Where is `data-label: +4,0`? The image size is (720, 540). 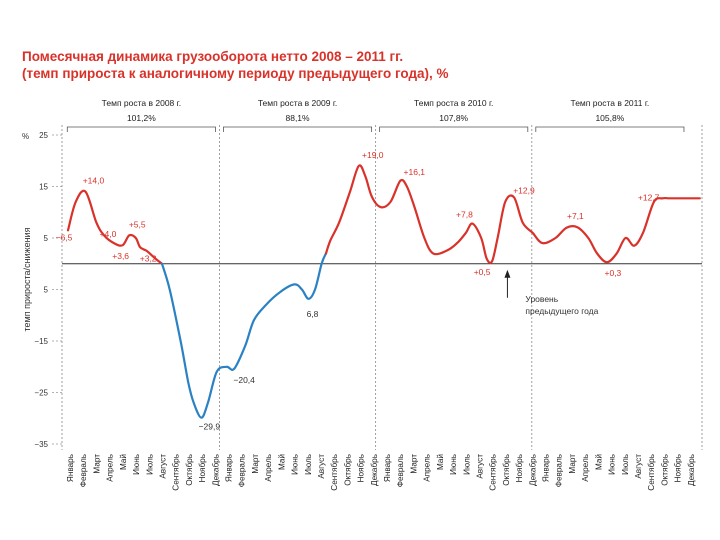
data-label: +4,0 is located at coordinates (108, 234).